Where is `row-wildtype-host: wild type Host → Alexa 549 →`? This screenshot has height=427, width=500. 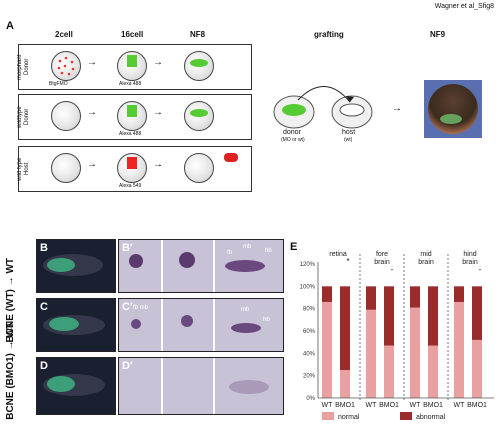
row-wildtype-host: wild type Host → Alexa 549 → is located at coordinates (134, 169).